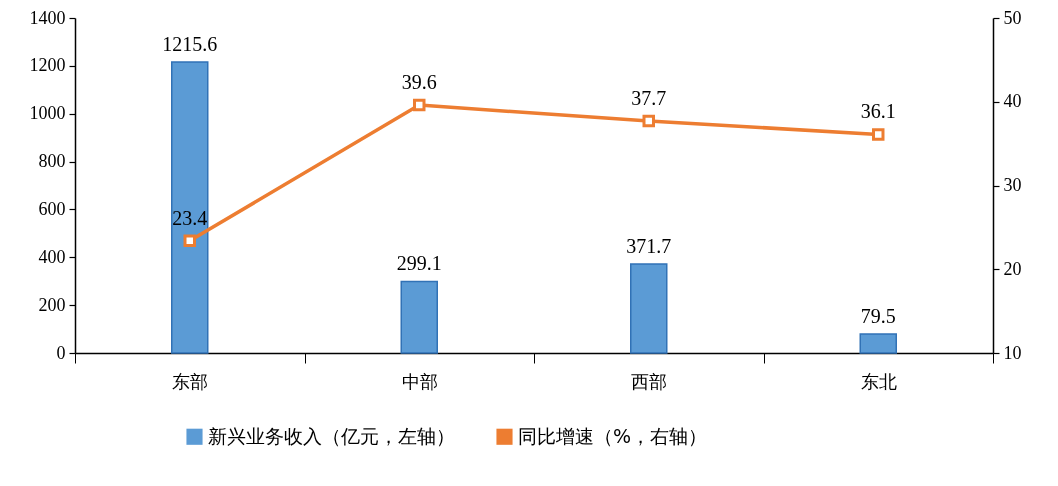  Describe the element at coordinates (190, 217) in the screenshot. I see `data-label: 23.4` at that location.